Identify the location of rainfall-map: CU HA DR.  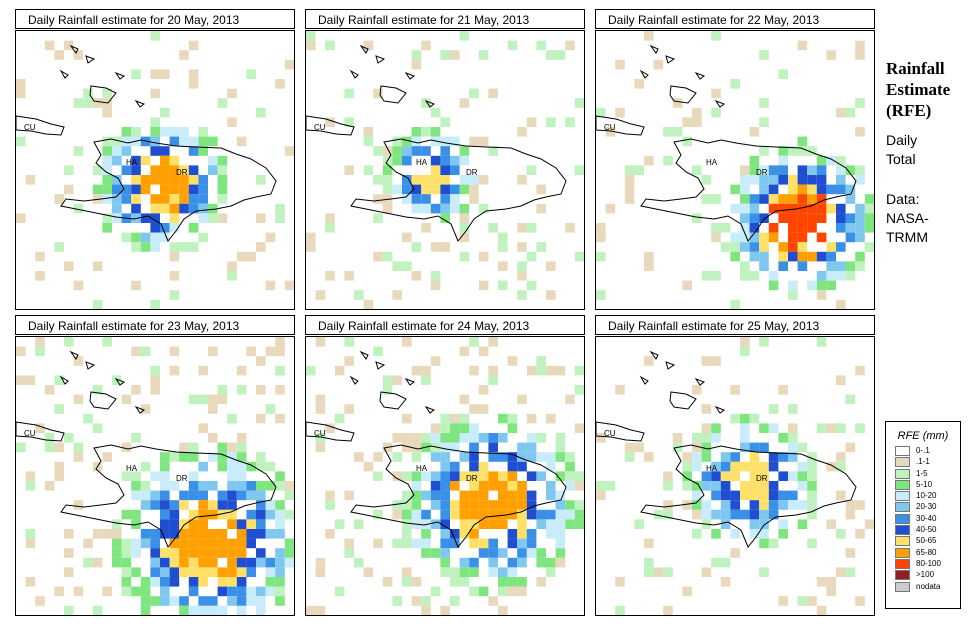
(735, 476).